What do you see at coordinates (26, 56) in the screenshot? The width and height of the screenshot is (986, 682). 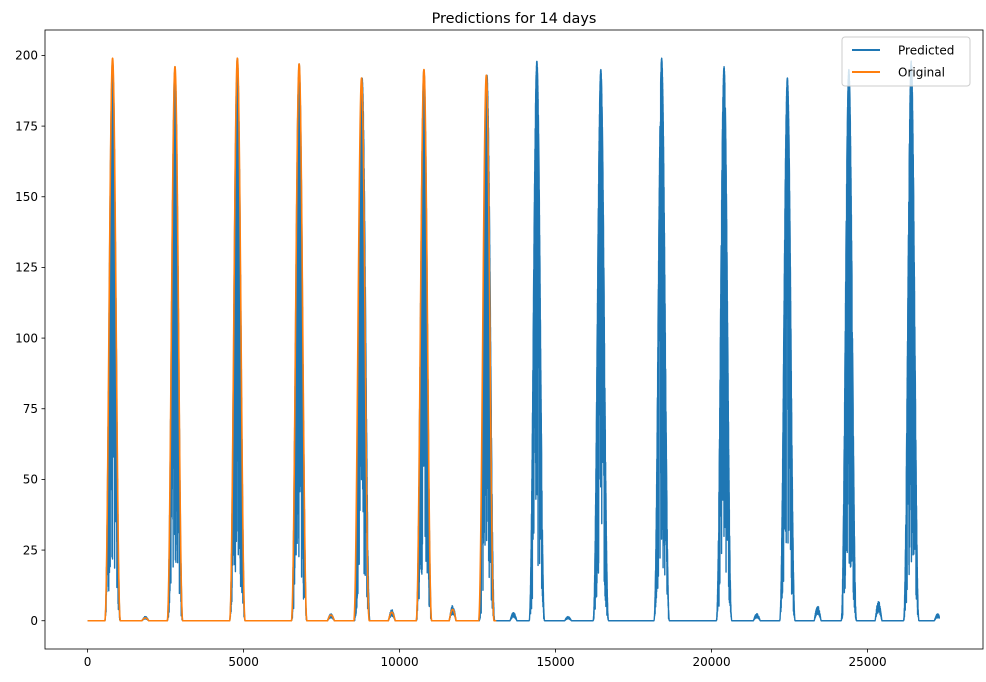 I see `y-tick-label: 200` at bounding box center [26, 56].